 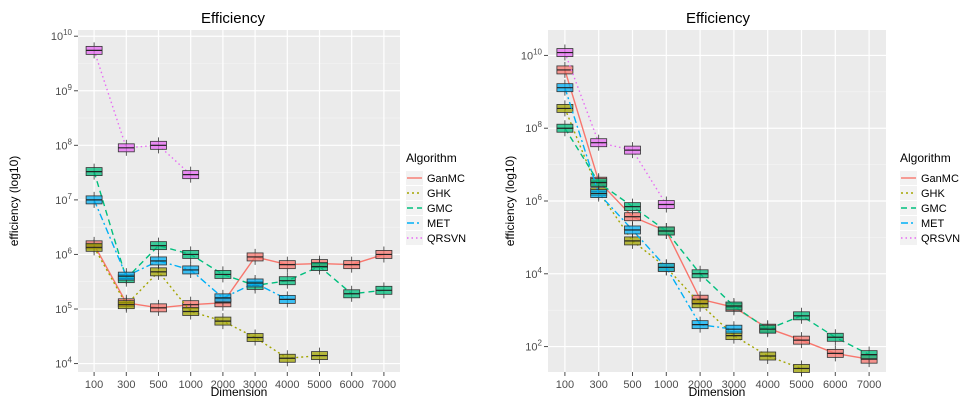 What do you see at coordinates (63, 308) in the screenshot?
I see `y-tick-label: 10⁵` at bounding box center [63, 308].